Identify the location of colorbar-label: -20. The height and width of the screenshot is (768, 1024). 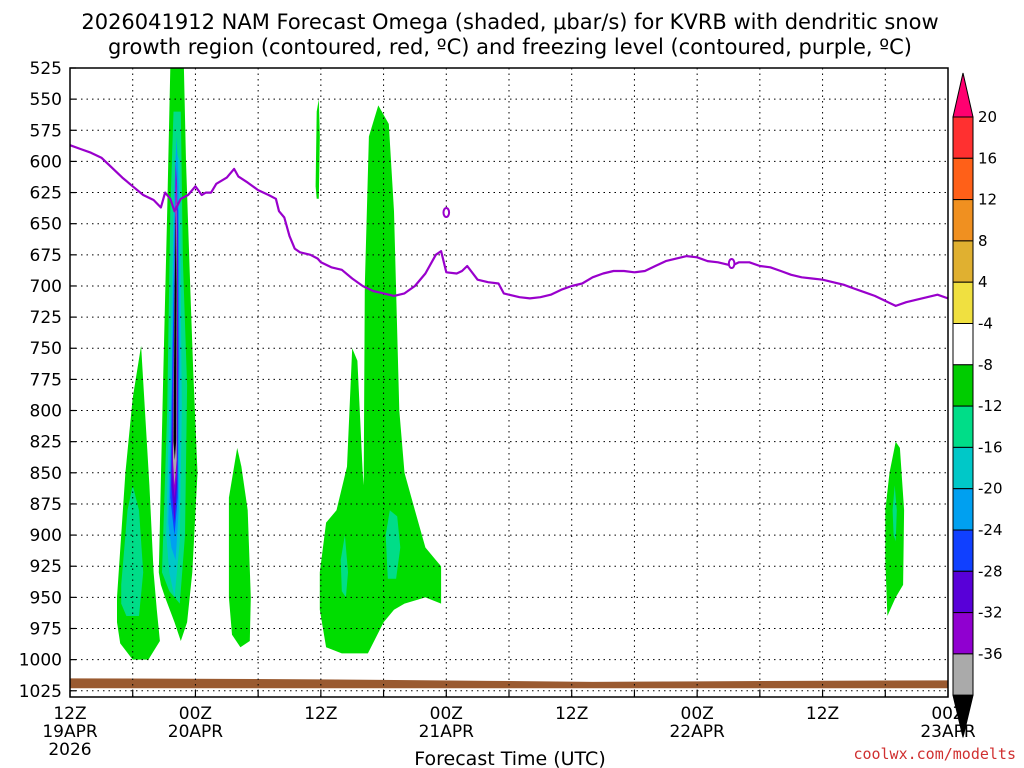
(990, 489).